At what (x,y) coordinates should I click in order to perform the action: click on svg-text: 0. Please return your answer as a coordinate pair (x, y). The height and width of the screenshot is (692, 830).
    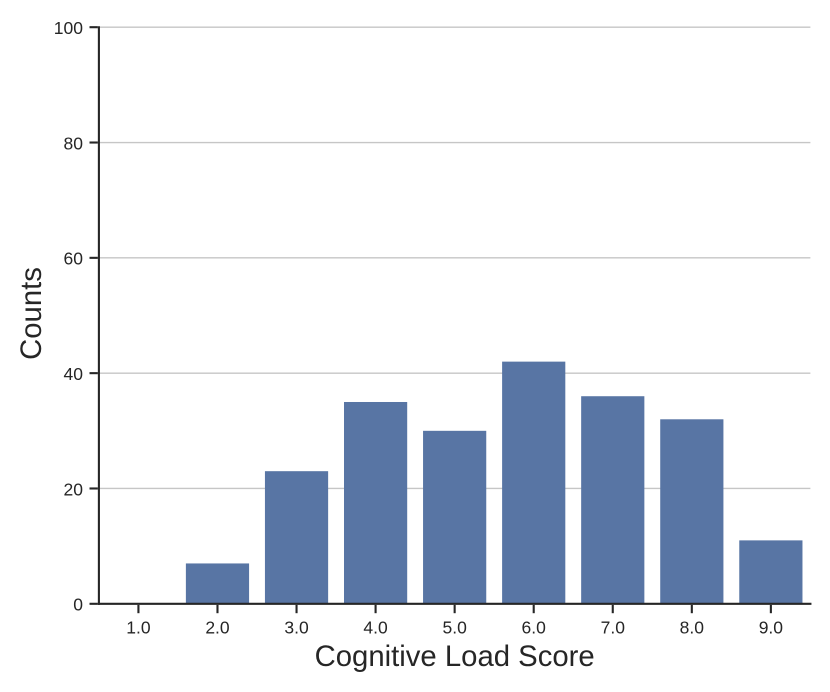
    Looking at the image, I should click on (78, 605).